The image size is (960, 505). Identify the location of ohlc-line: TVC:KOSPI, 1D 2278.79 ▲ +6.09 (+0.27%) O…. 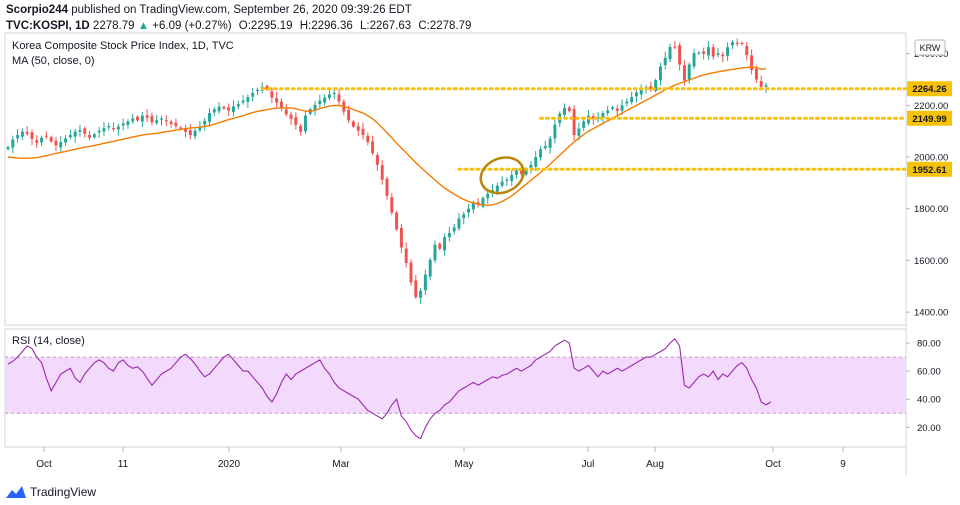
(238, 26).